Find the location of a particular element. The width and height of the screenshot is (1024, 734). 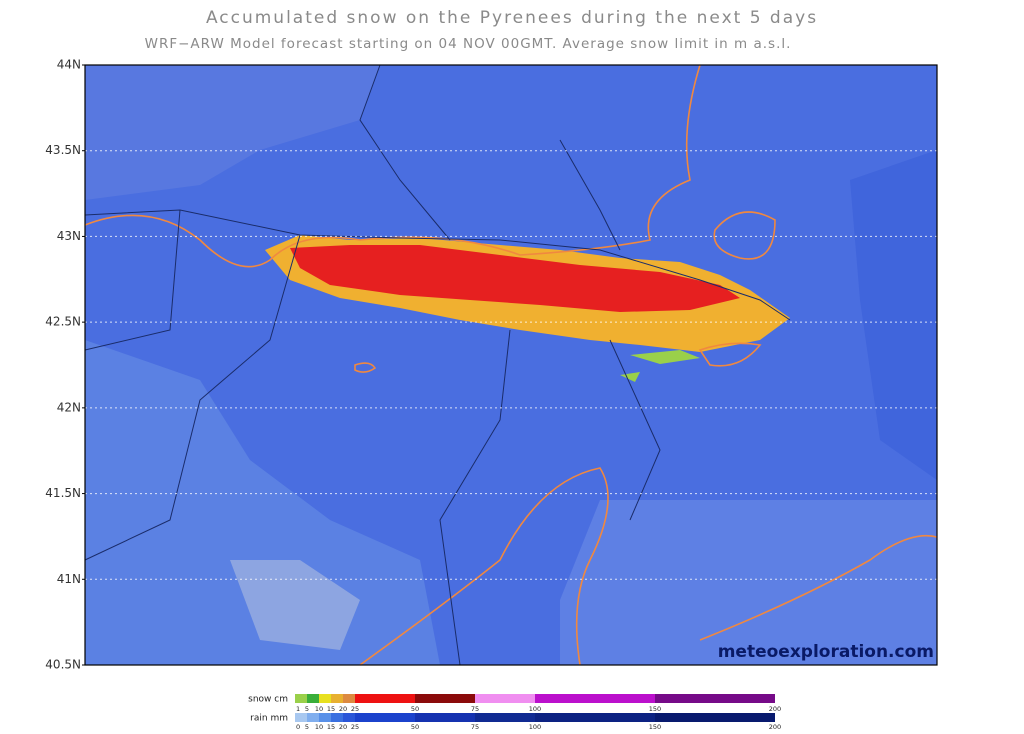

lat-label: 41N is located at coordinates (69, 579).